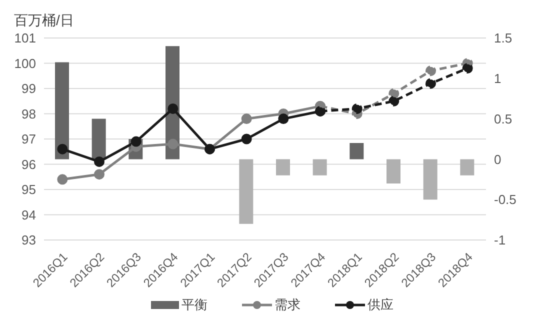 The height and width of the screenshot is (322, 548). I want to click on y-tick-label: 96, so click(29, 164).